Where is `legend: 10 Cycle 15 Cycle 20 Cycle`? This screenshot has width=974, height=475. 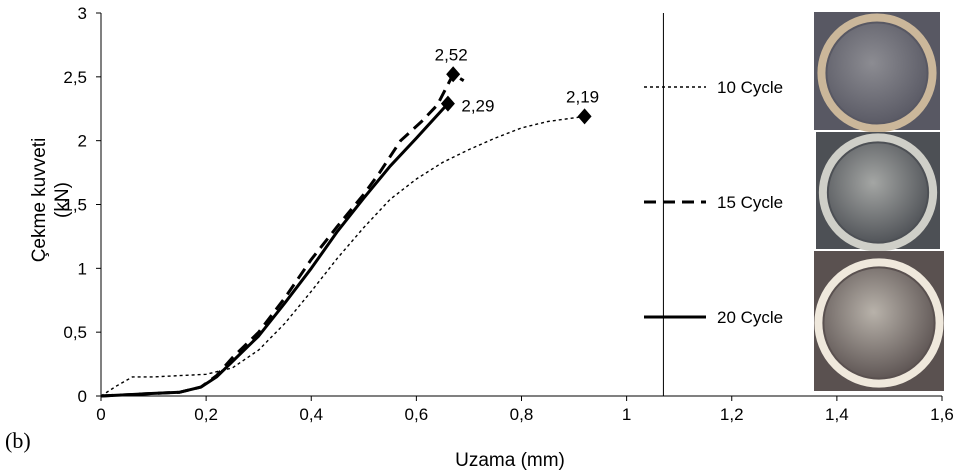 legend: 10 Cycle 15 Cycle 20 Cycle is located at coordinates (713, 202).